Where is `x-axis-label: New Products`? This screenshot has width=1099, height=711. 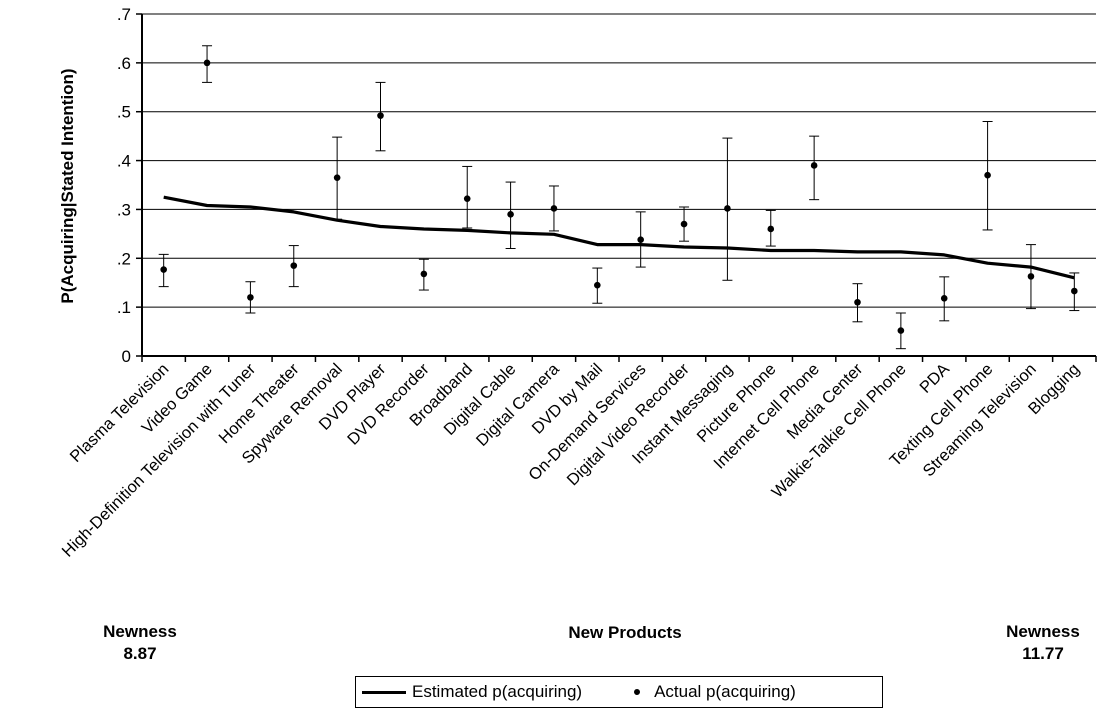 x-axis-label: New Products is located at coordinates (625, 632).